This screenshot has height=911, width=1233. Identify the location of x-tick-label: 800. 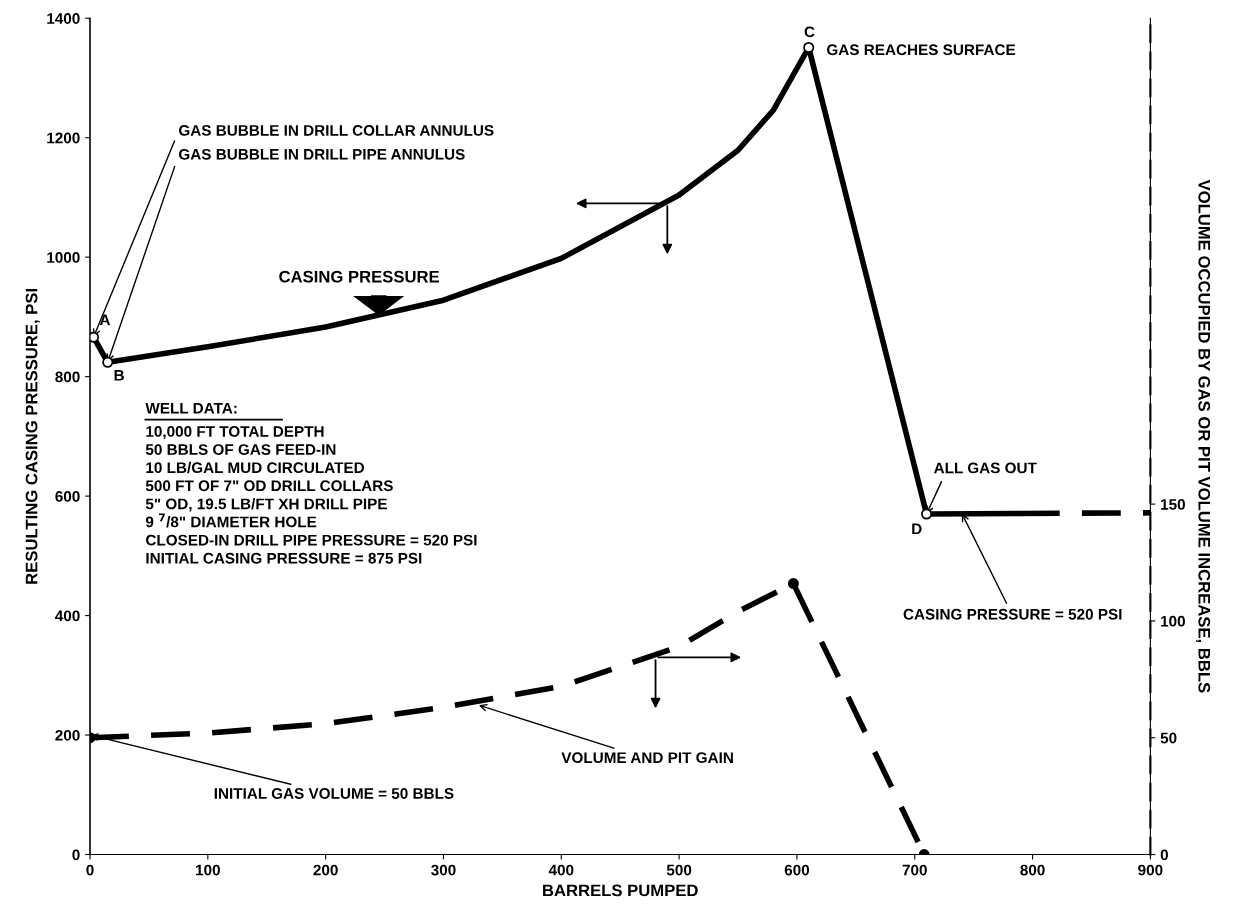
(1032, 870).